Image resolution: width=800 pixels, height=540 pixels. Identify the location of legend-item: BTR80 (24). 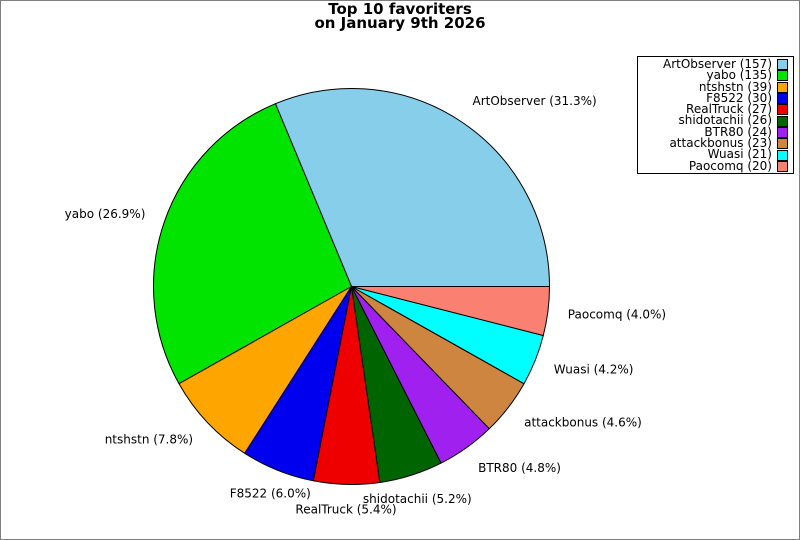
(715, 131).